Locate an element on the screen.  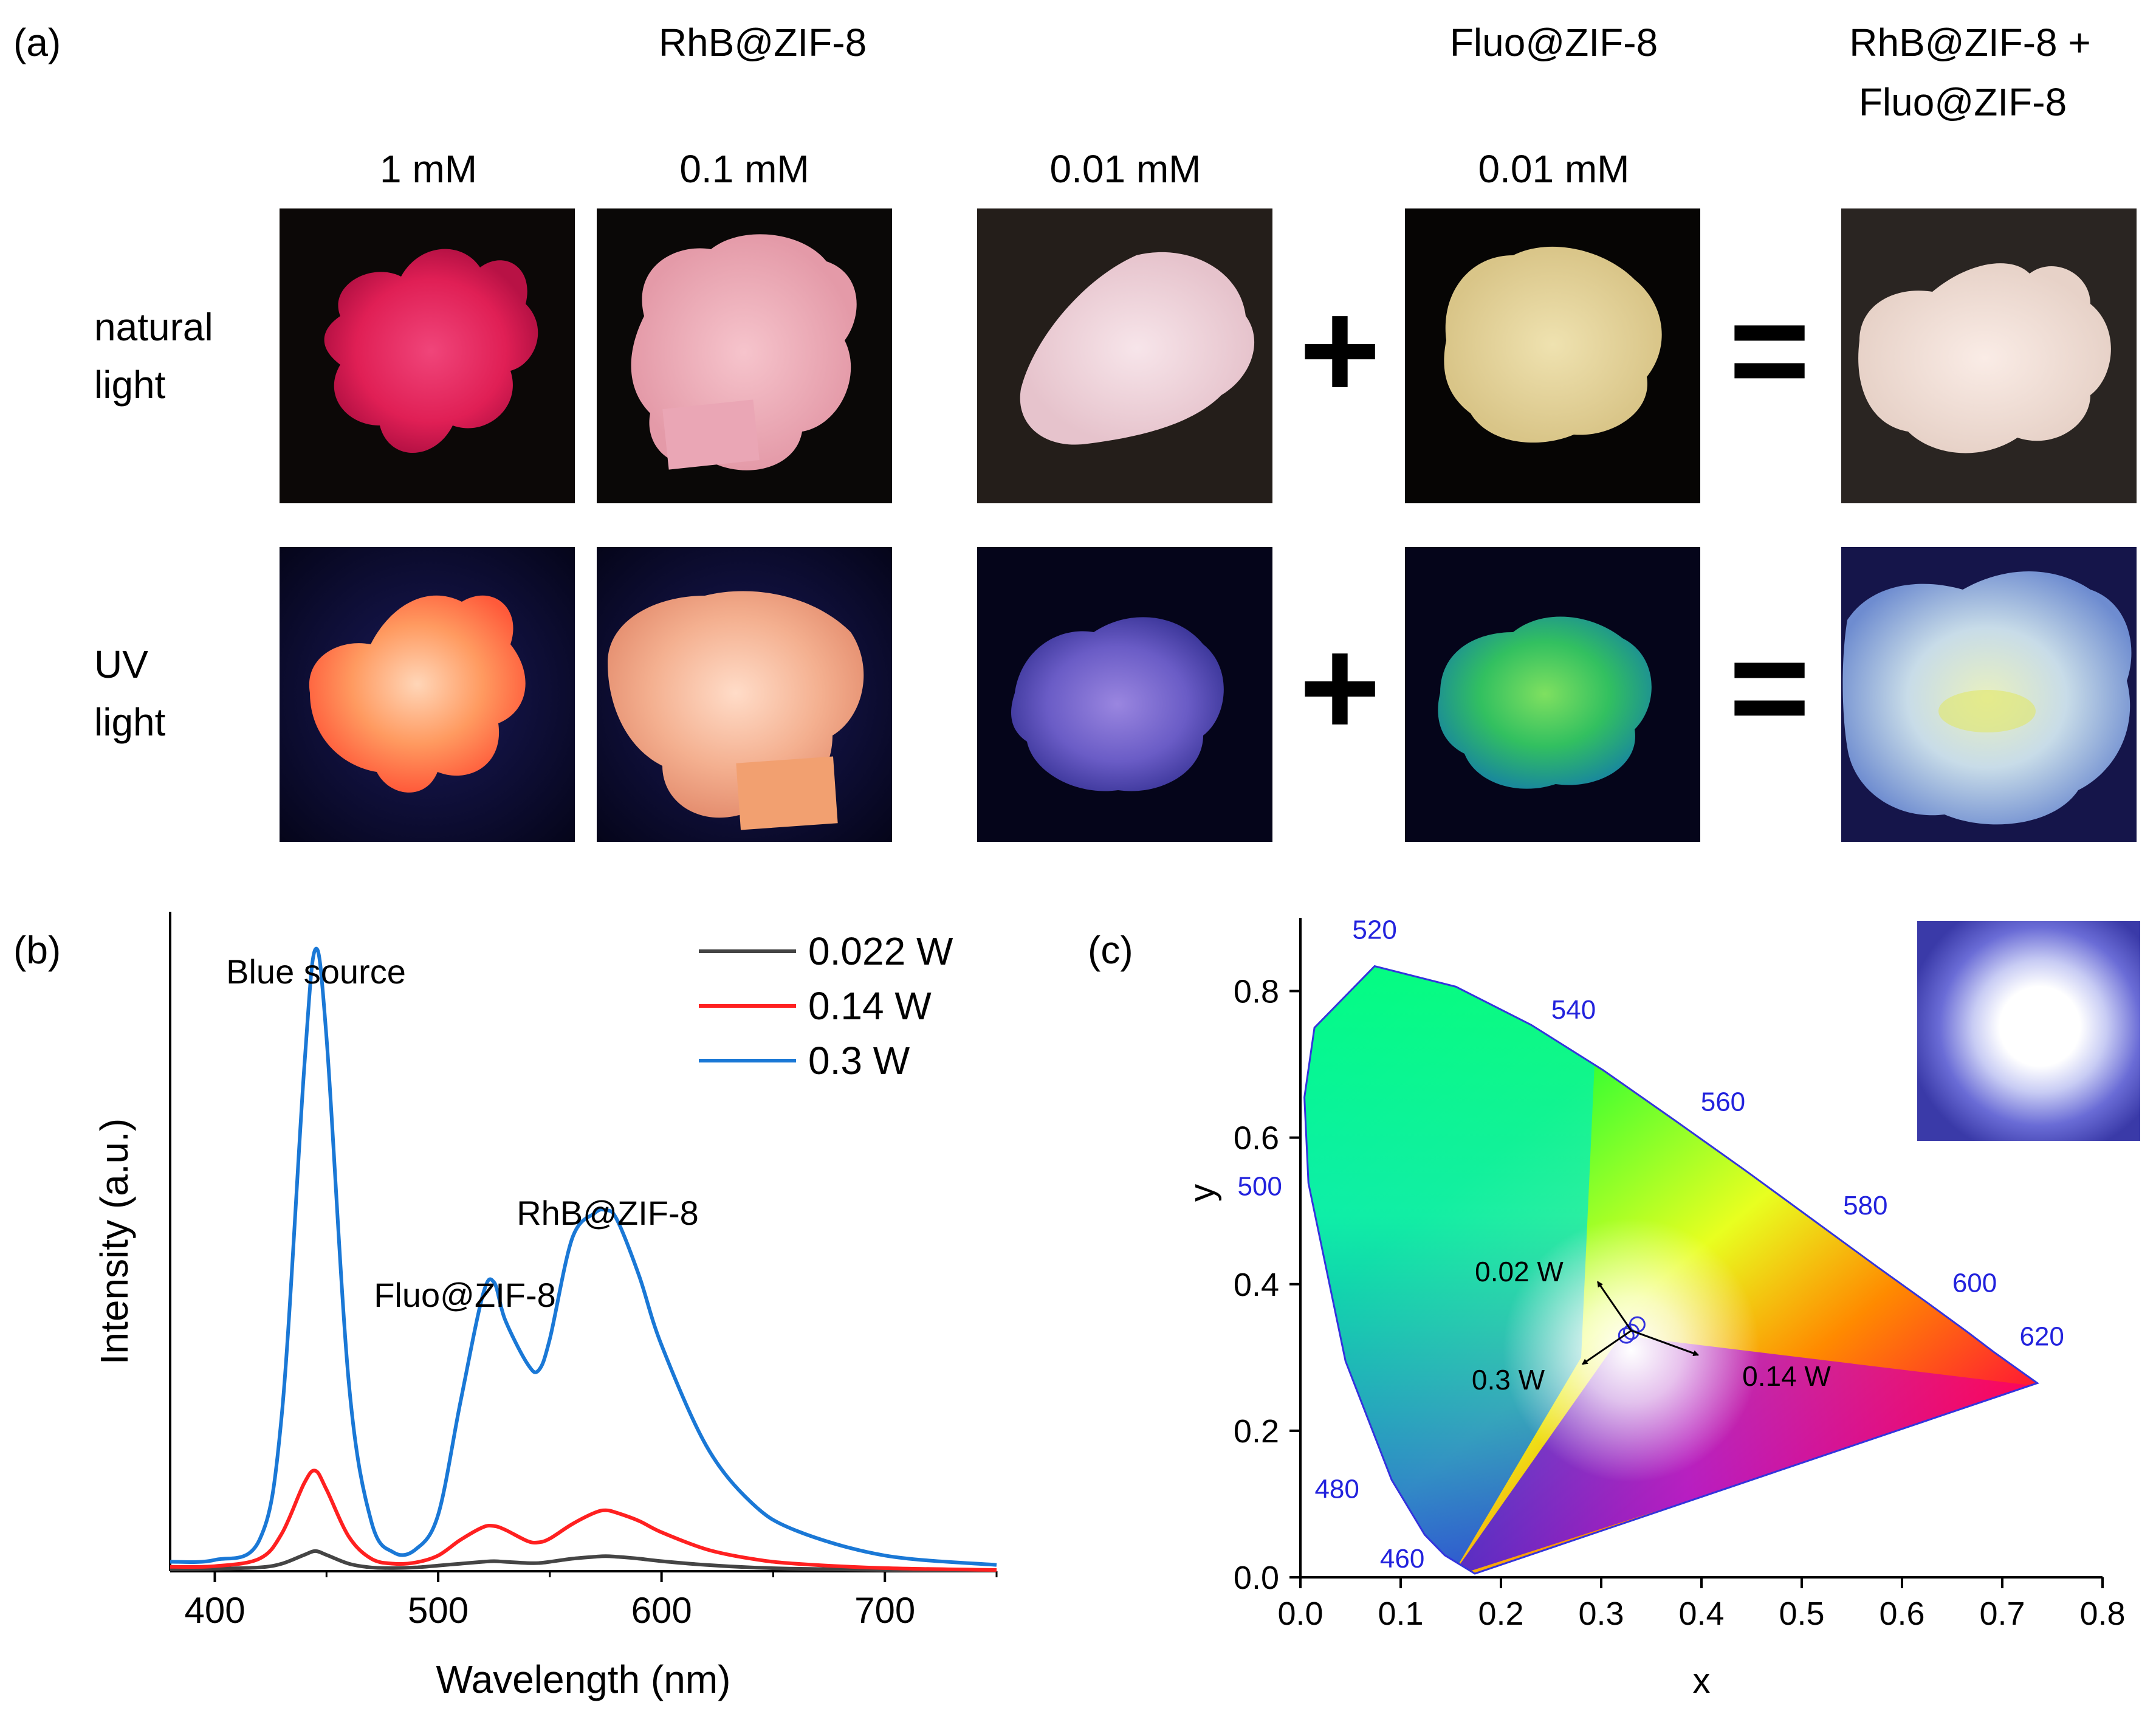
wavelength-label-520: 520 is located at coordinates (1374, 930).